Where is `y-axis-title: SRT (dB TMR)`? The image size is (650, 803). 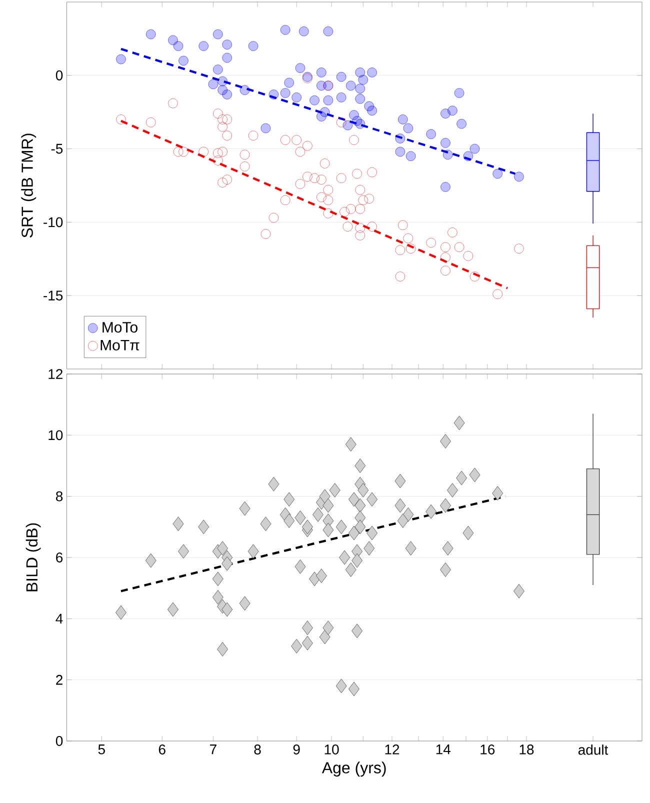 y-axis-title: SRT (dB TMR) is located at coordinates (28, 186).